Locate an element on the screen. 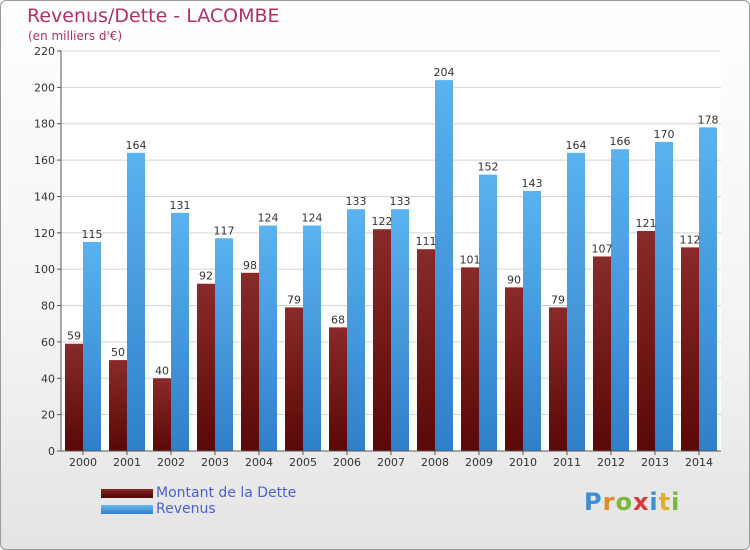 The width and height of the screenshot is (750, 550). y-tick-label: 0 is located at coordinates (51, 451).